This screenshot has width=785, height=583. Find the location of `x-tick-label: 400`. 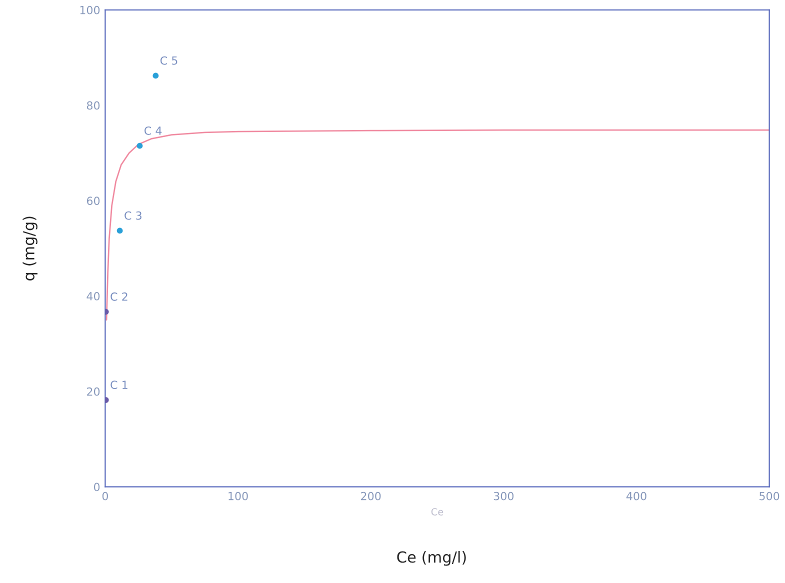

x-tick-label: 400 is located at coordinates (636, 496).